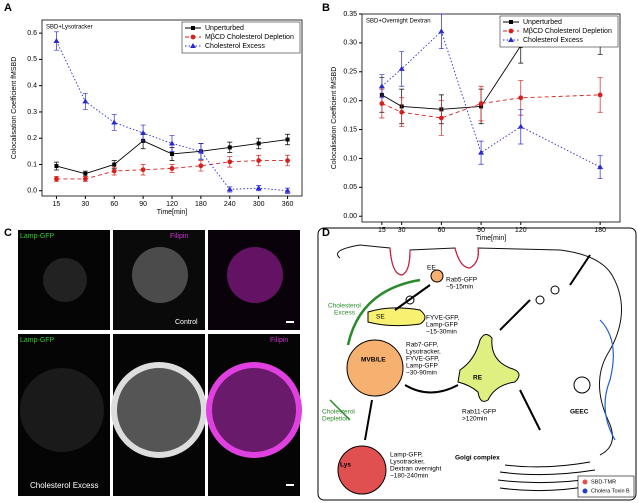 This screenshot has width=638, height=503. What do you see at coordinates (406, 455) in the screenshot?
I see `note: Lamp-GFP,` at bounding box center [406, 455].